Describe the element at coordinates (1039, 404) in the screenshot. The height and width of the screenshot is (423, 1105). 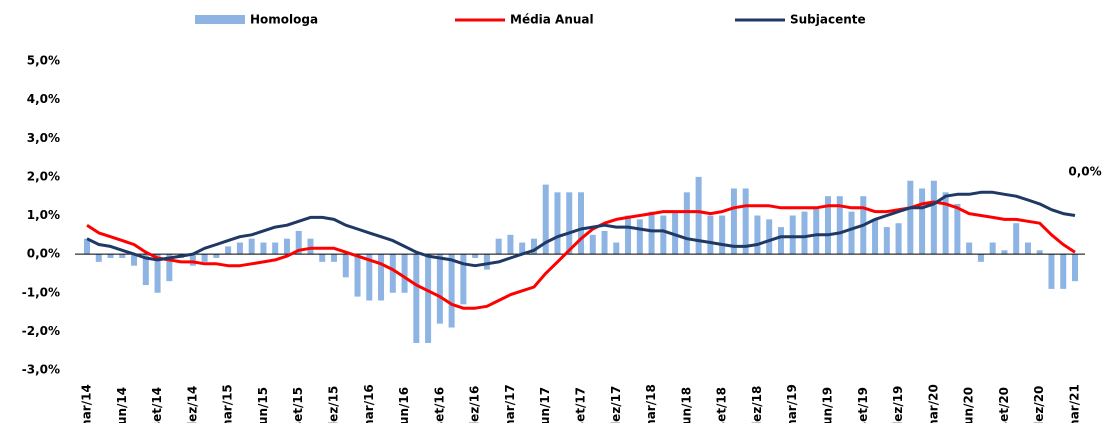
I see `x-tick-label: dez/20` at that location.